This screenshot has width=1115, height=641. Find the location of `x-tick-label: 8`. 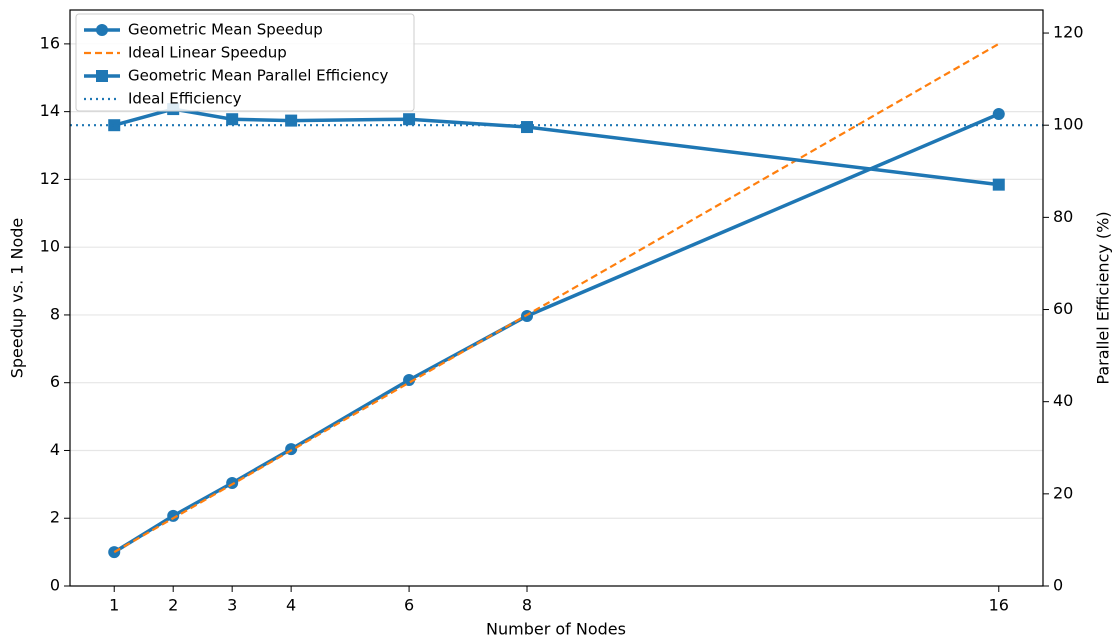

x-tick-label: 8 is located at coordinates (527, 605).